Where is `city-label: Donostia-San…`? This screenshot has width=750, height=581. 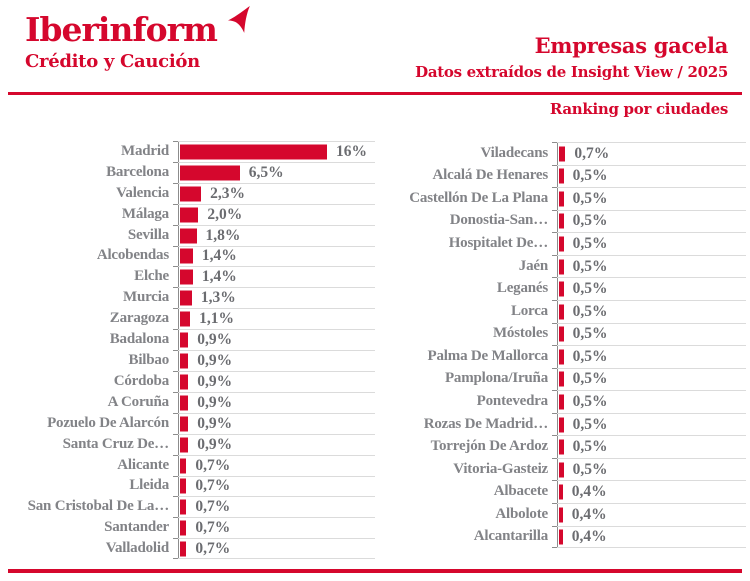 city-label: Donostia-San… is located at coordinates (498, 220).